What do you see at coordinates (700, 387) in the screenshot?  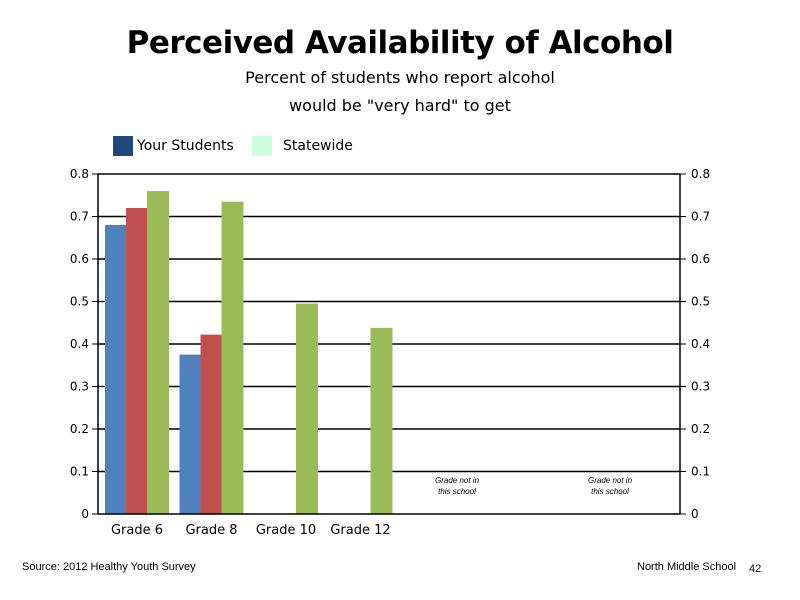 I see `y-tick-label-right: 0.3` at bounding box center [700, 387].